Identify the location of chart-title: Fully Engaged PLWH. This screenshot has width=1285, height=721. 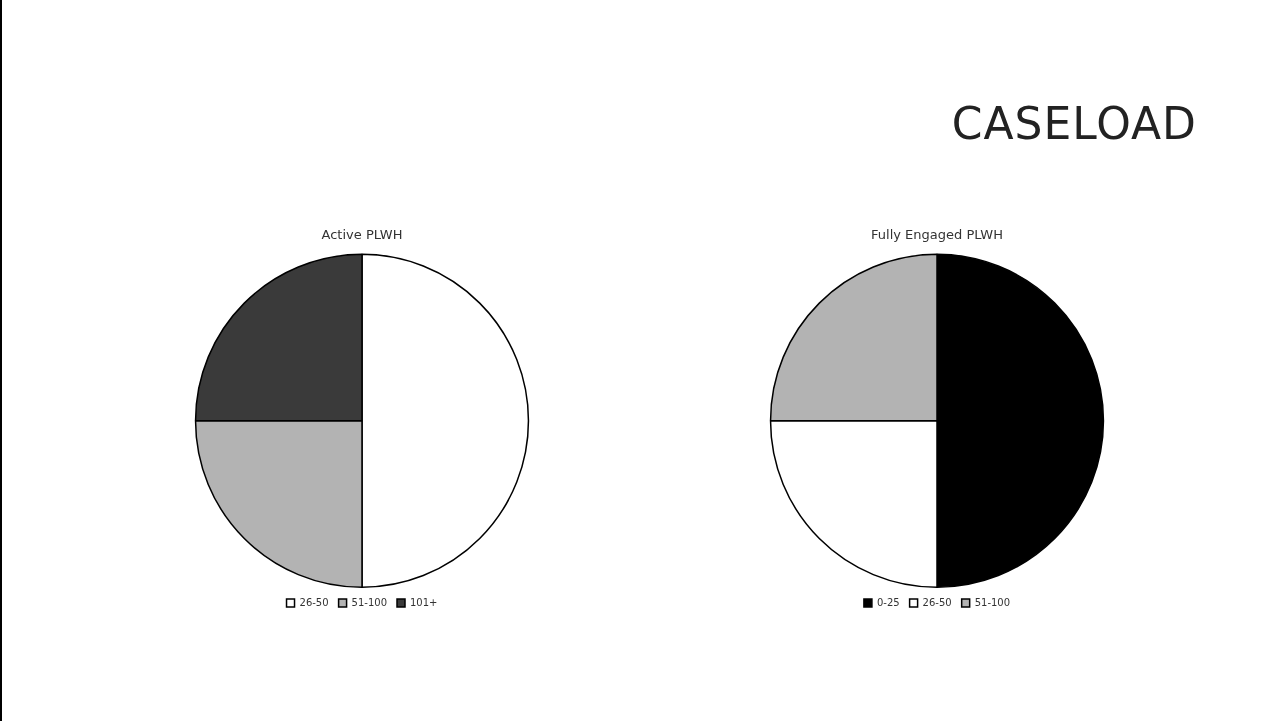
(937, 235).